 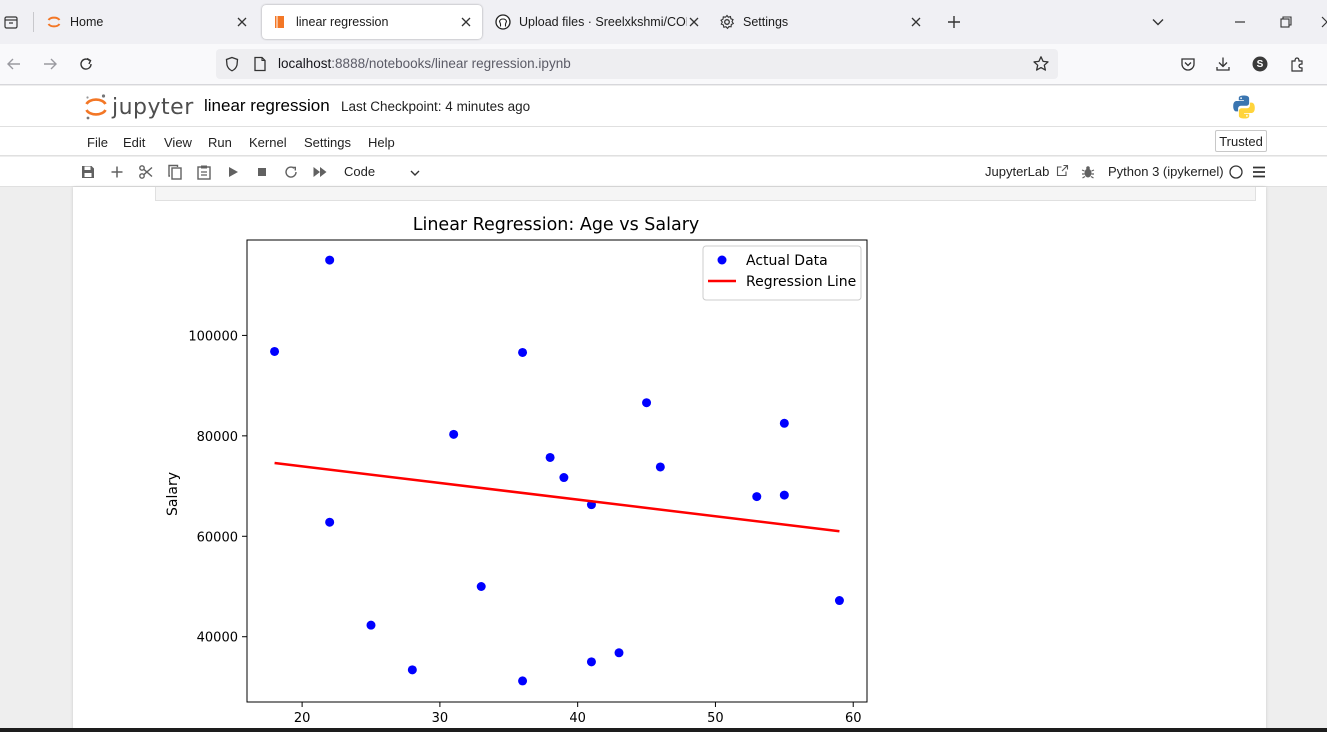 I want to click on last-checkpoint: Last Checkpoint: 4 minutes ago, so click(x=436, y=106).